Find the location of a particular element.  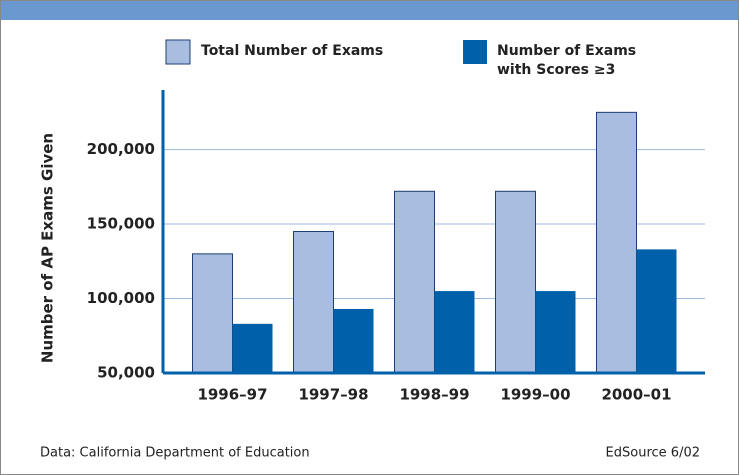

y-tick-label: 100,000 is located at coordinates (121, 298).